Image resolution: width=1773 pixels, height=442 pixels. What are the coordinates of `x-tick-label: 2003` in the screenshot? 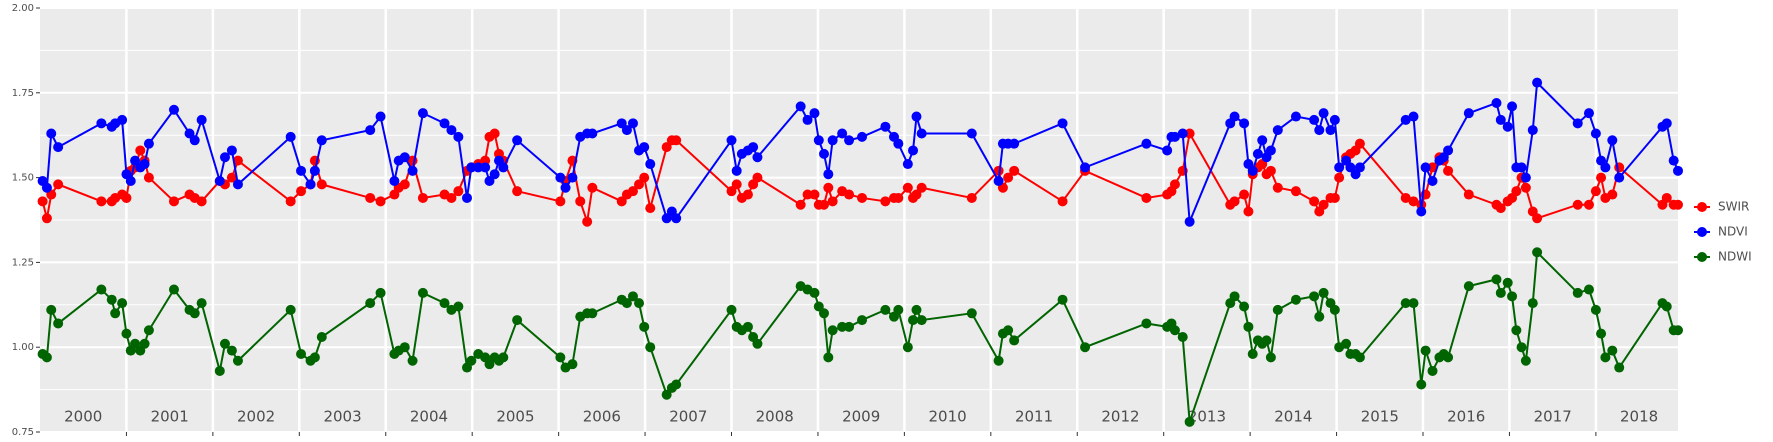 It's located at (342, 417).